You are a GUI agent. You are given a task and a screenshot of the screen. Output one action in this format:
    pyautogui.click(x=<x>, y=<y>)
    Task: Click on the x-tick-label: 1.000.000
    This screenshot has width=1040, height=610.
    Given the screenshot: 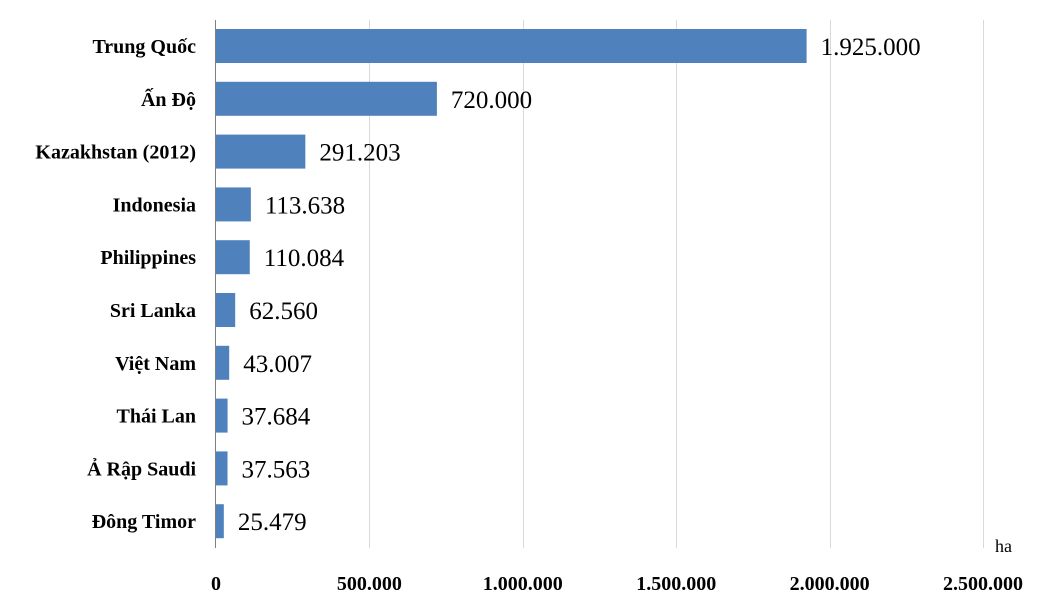 What is the action you would take?
    pyautogui.click(x=523, y=584)
    